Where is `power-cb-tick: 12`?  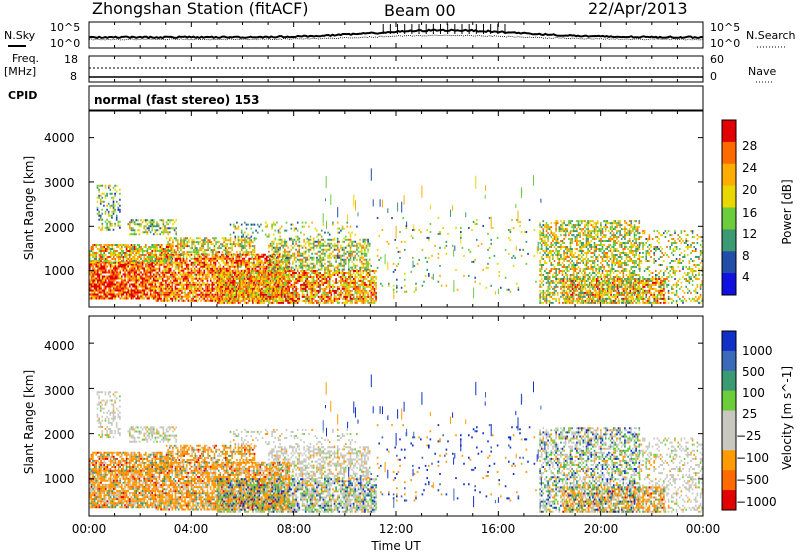 power-cb-tick: 12 is located at coordinates (750, 234).